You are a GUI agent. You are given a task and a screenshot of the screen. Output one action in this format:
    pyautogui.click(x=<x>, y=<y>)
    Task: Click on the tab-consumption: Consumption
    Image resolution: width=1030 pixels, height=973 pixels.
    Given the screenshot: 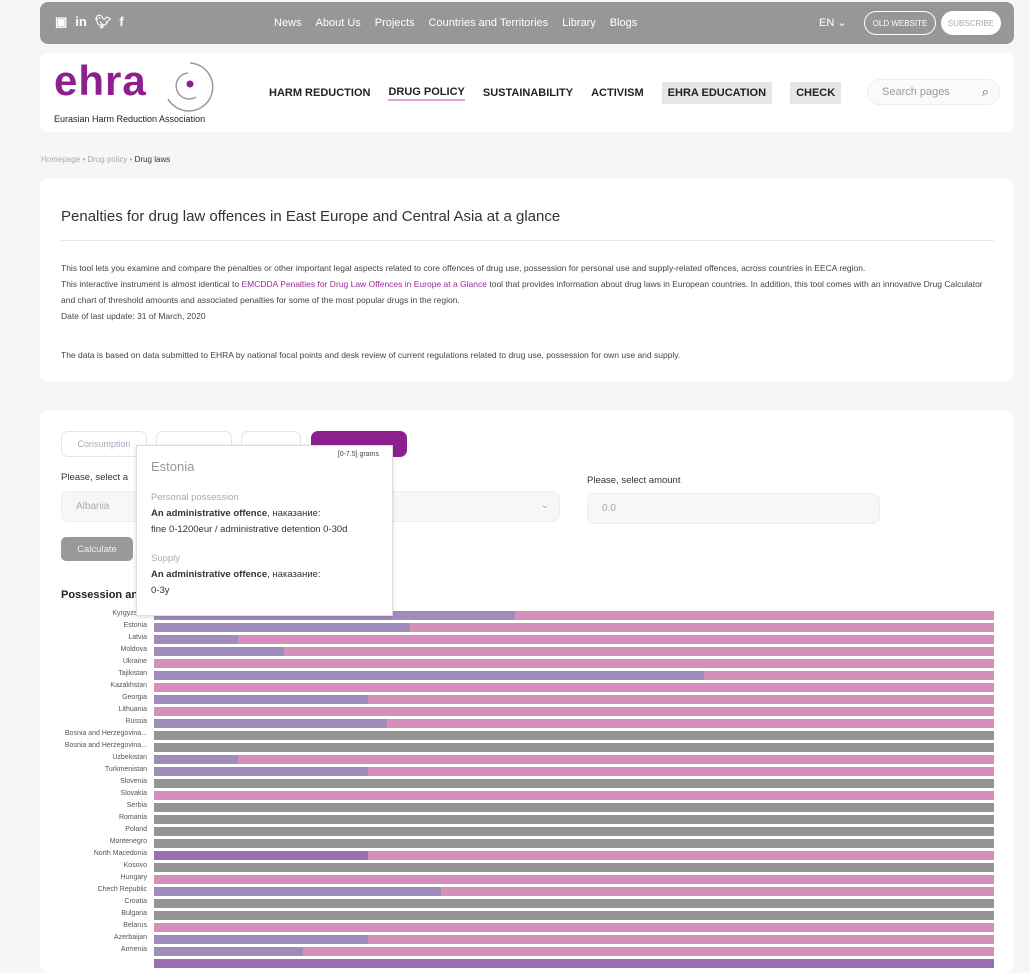 What is the action you would take?
    pyautogui.click(x=104, y=444)
    